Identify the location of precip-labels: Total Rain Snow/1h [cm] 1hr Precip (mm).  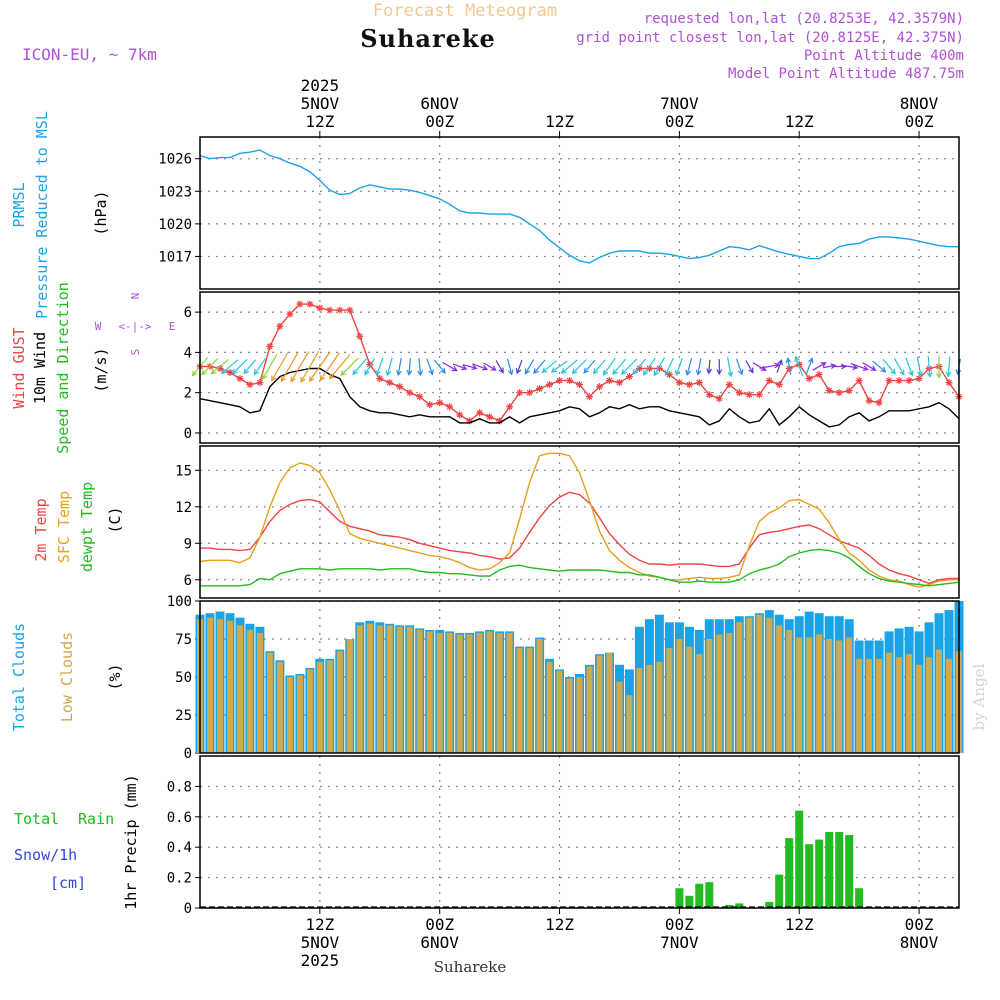
(77, 841).